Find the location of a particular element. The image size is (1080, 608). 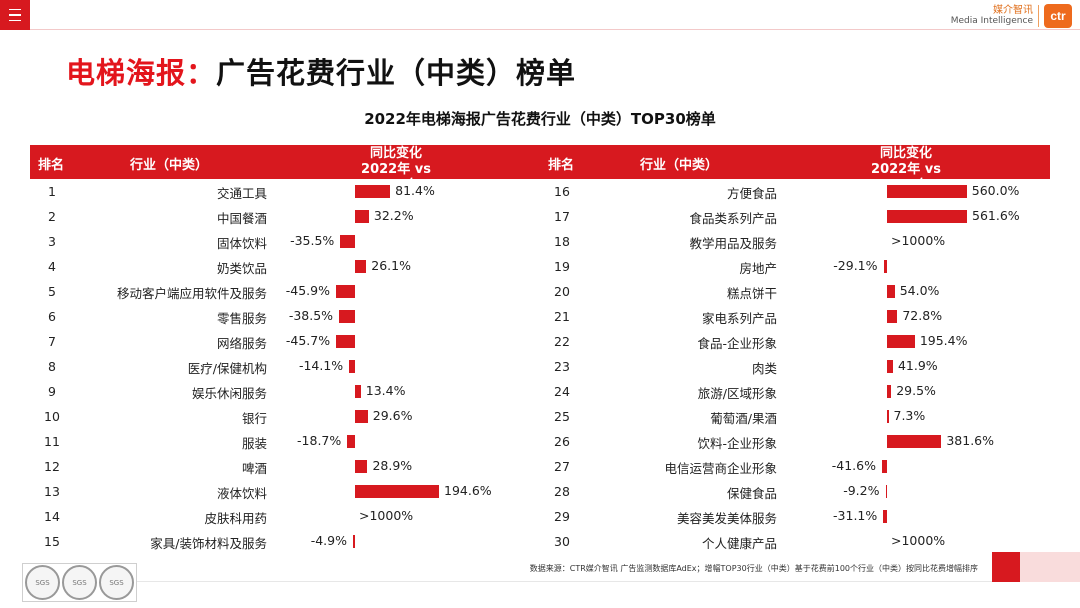

rank-cell: 29 is located at coordinates (562, 516).